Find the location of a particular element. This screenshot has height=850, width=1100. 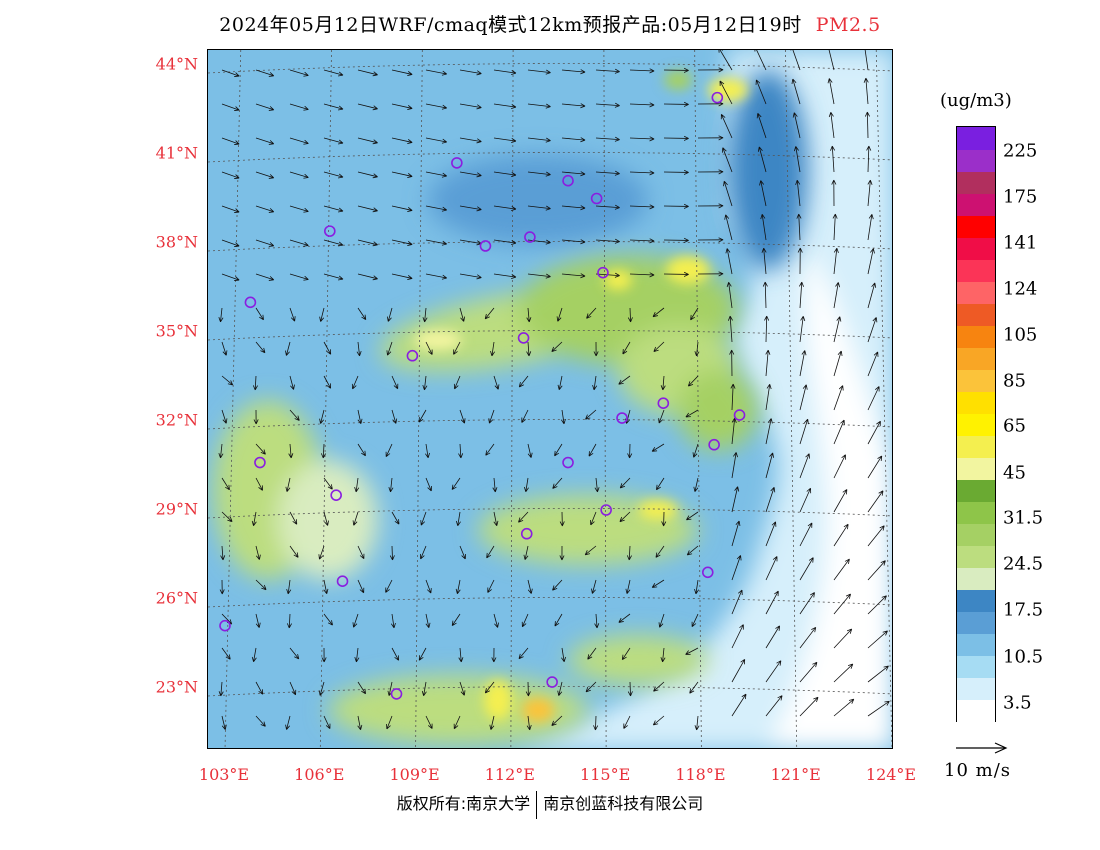

colorbar-label: 225 is located at coordinates (1020, 151).